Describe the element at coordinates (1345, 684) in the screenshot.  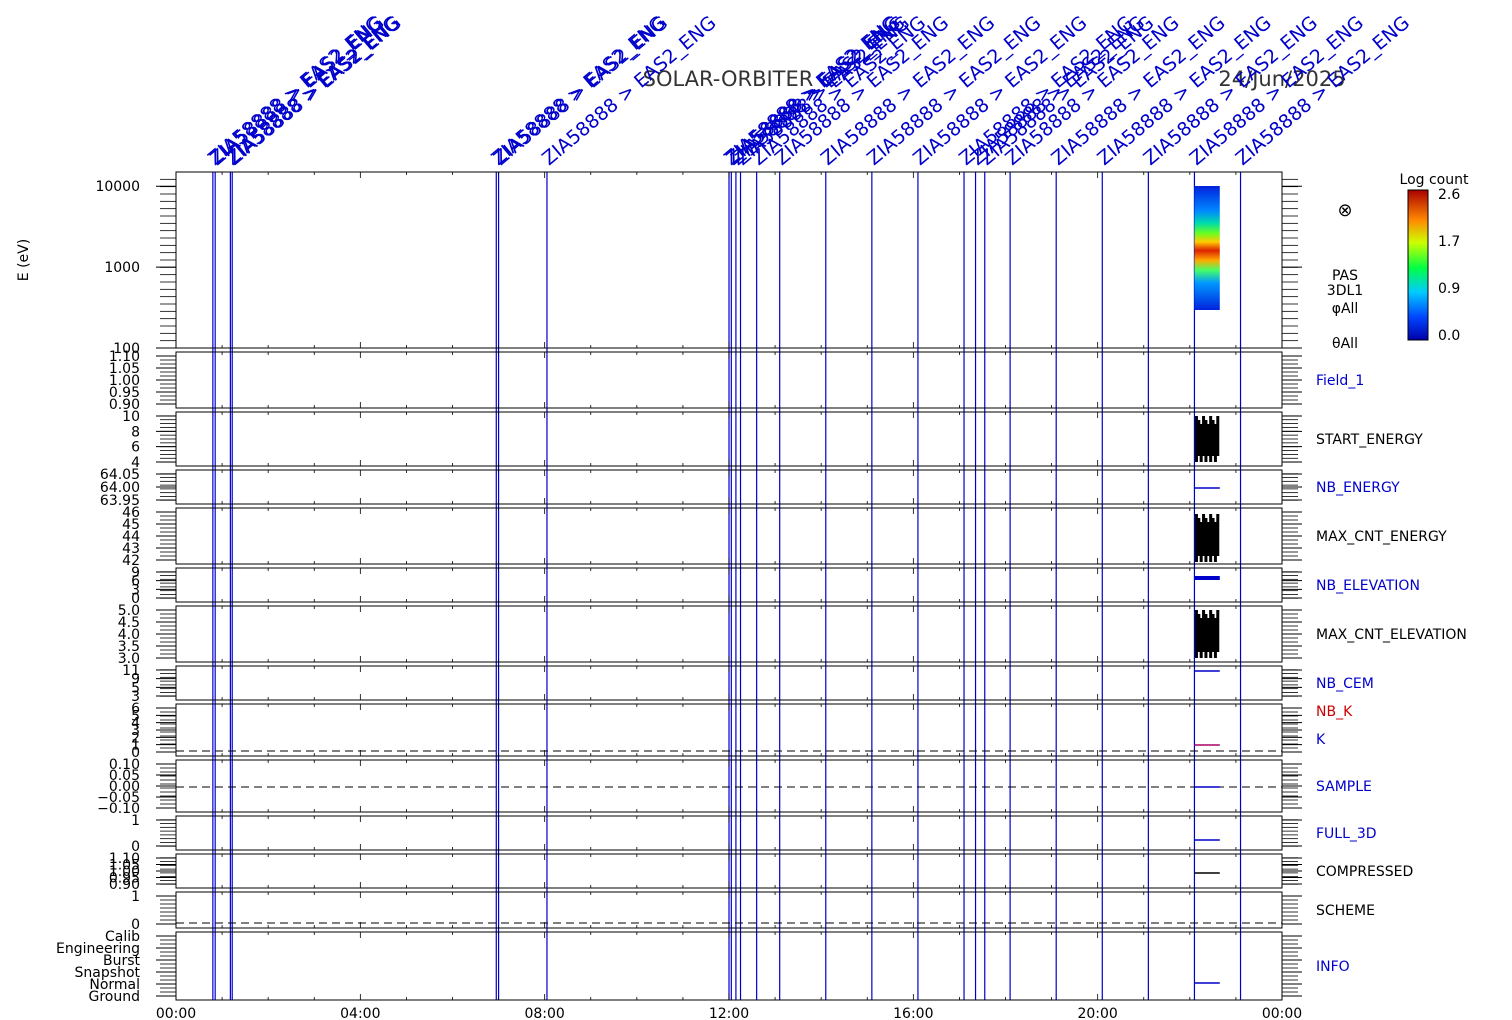
I see `panel-label: NB_CEM` at that location.